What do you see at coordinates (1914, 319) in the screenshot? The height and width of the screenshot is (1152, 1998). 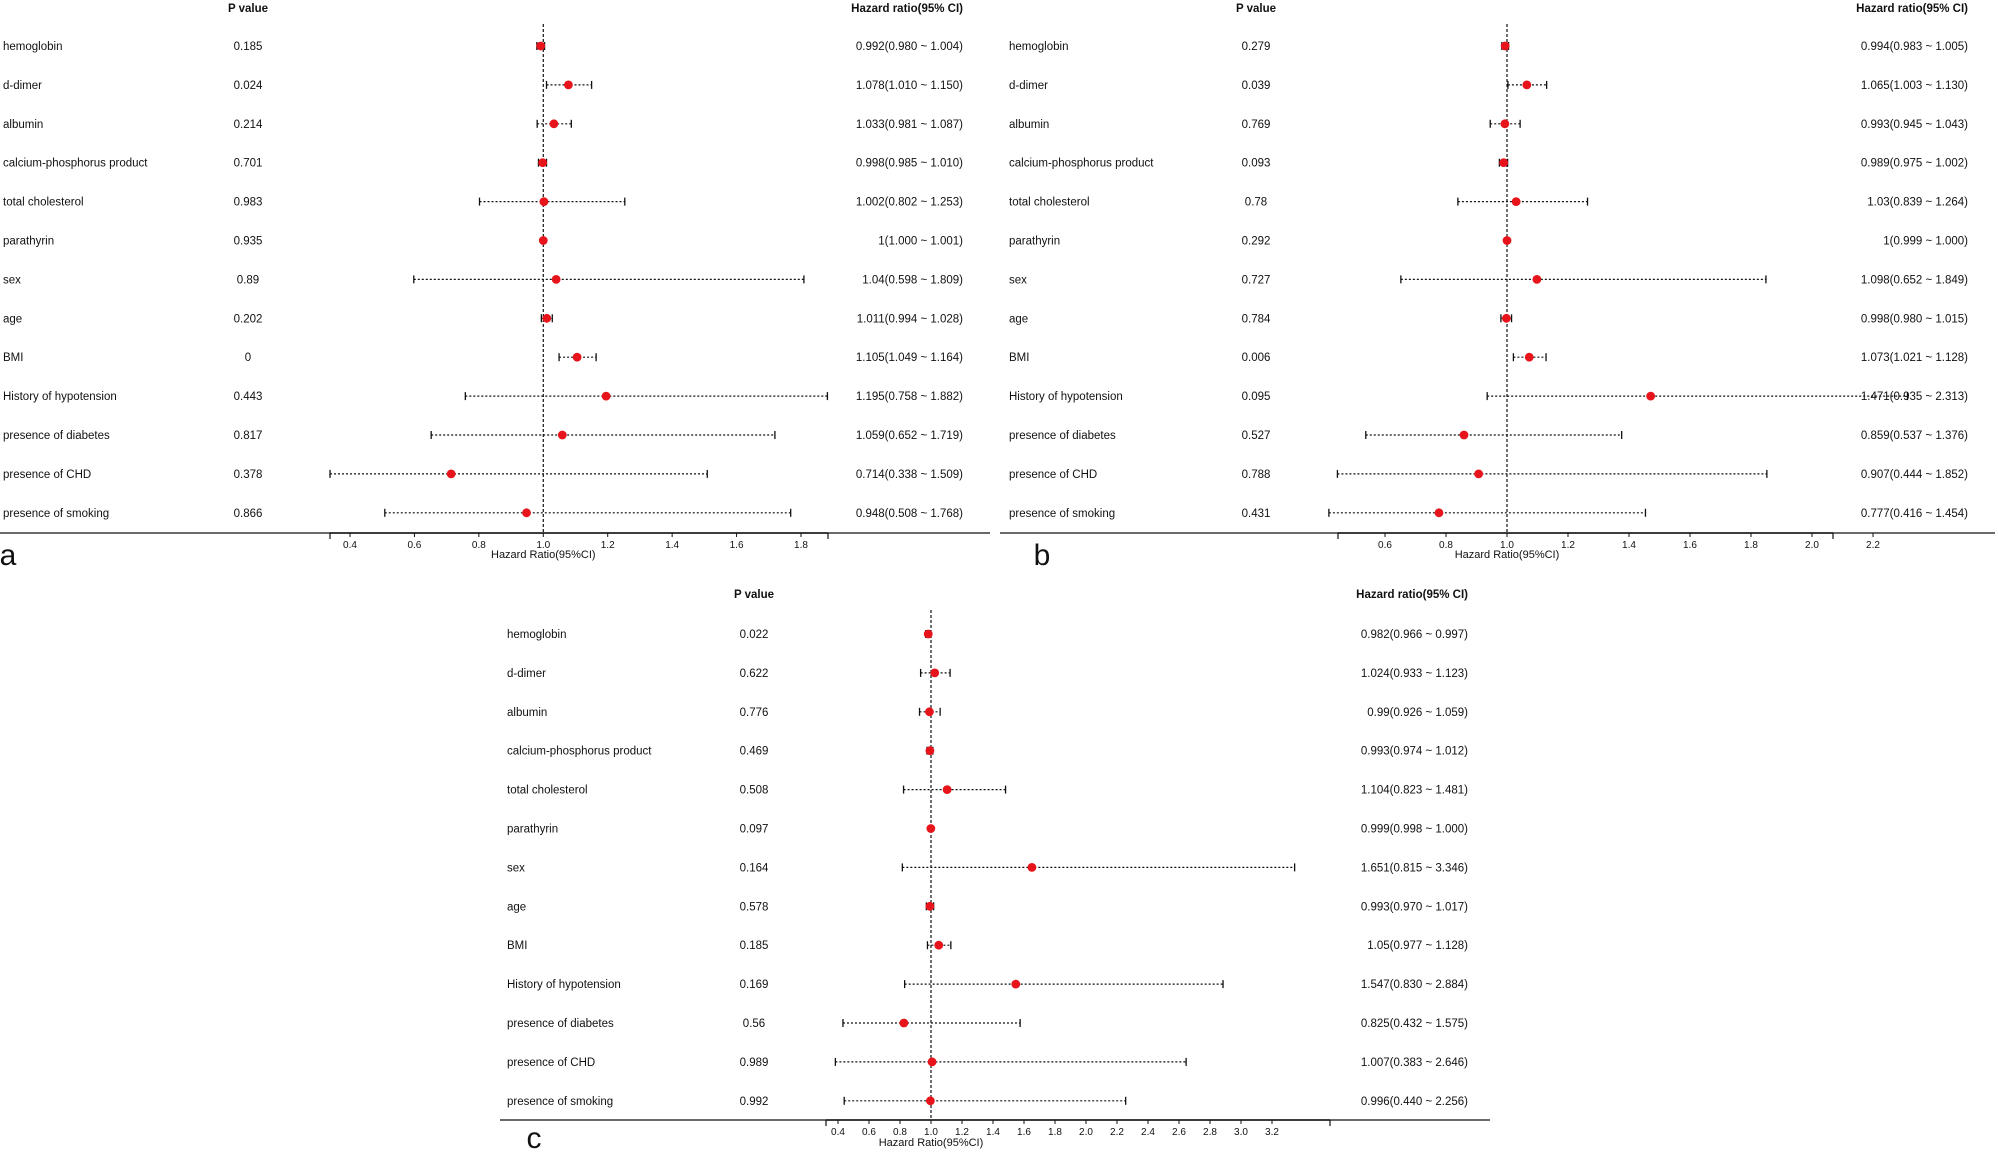 I see `hazard-ratio-text: 0.998(0.980 ~ 1.015)` at bounding box center [1914, 319].